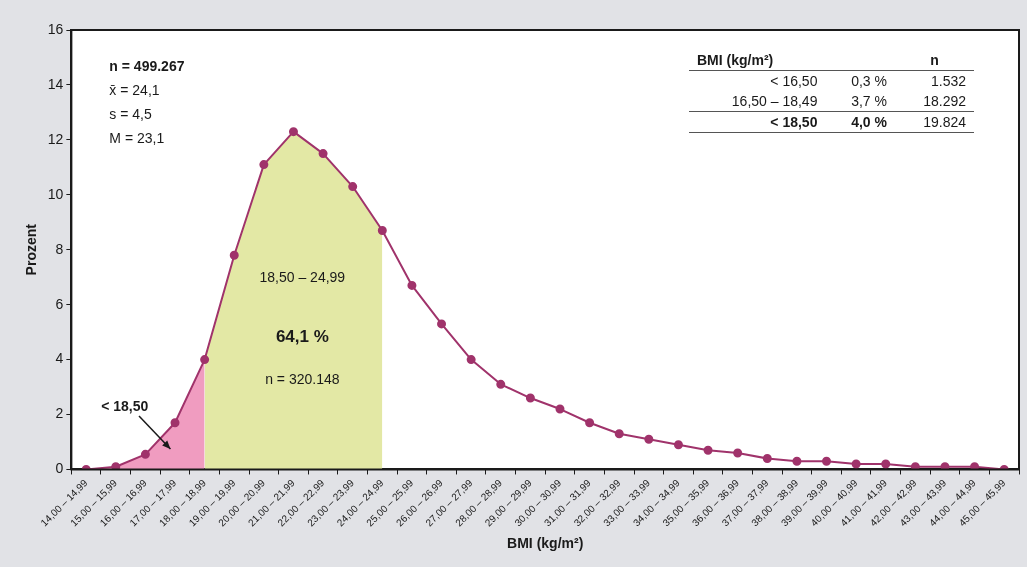  I want to click on y-tick-label: 4, so click(59, 358).